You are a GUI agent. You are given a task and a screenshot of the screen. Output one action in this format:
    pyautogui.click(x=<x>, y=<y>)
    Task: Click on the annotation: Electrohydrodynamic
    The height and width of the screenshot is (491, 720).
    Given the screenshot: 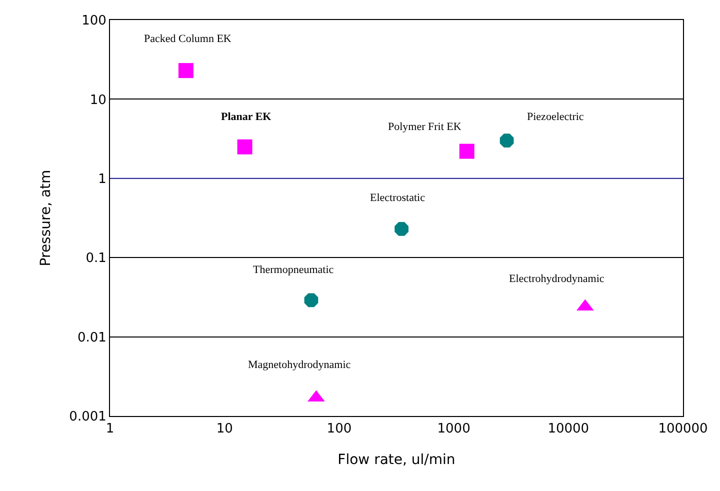 What is the action you would take?
    pyautogui.click(x=556, y=279)
    